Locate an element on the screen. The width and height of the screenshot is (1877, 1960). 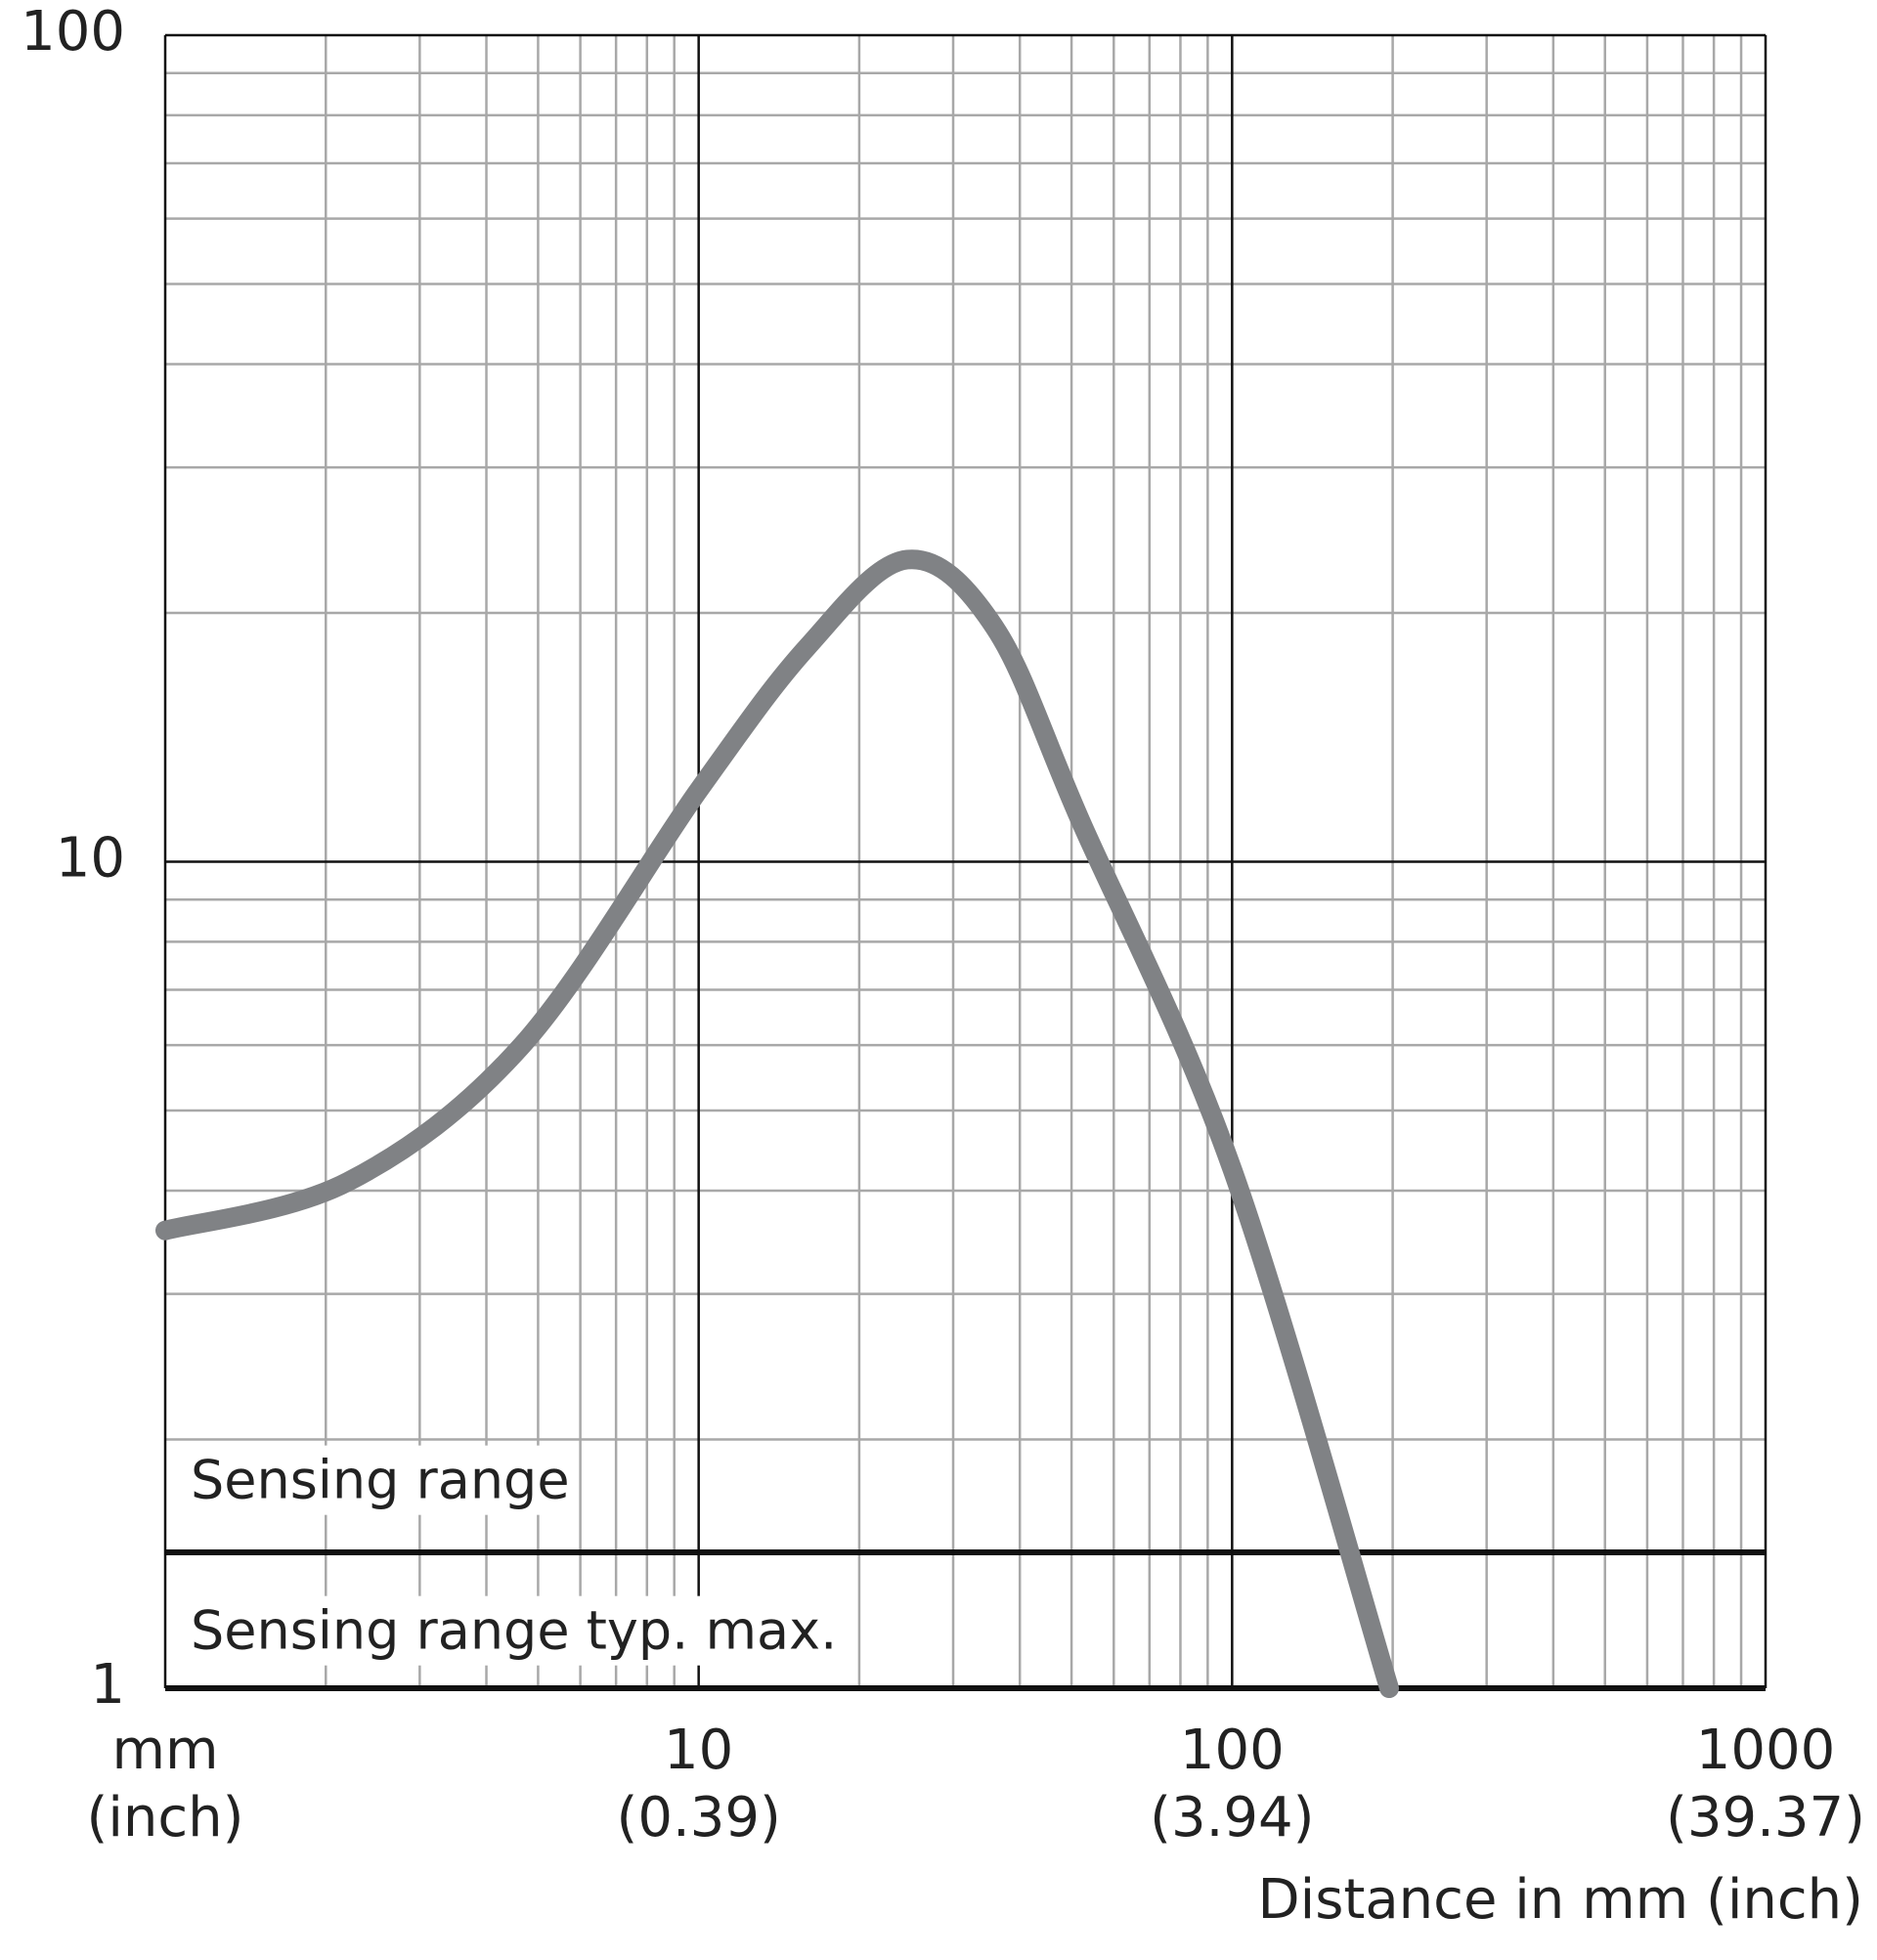
x-tick-label: mm is located at coordinates (164, 1751).